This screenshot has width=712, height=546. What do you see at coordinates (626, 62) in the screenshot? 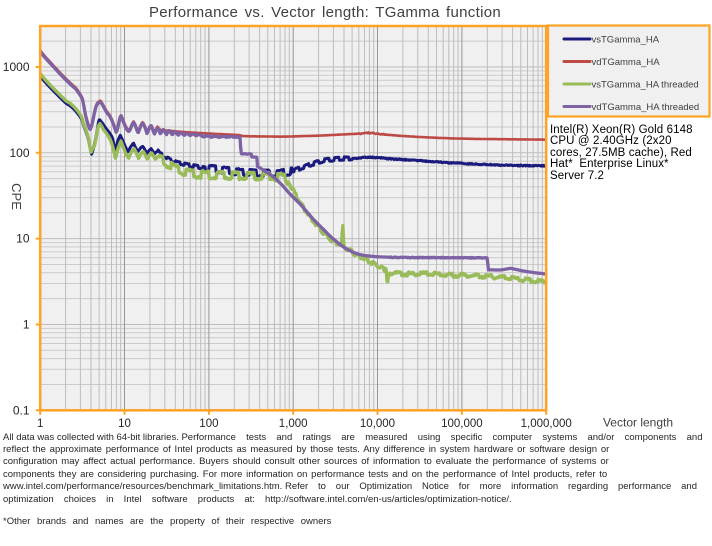
I see `svg-text: vdTGamma_HA` at bounding box center [626, 62].